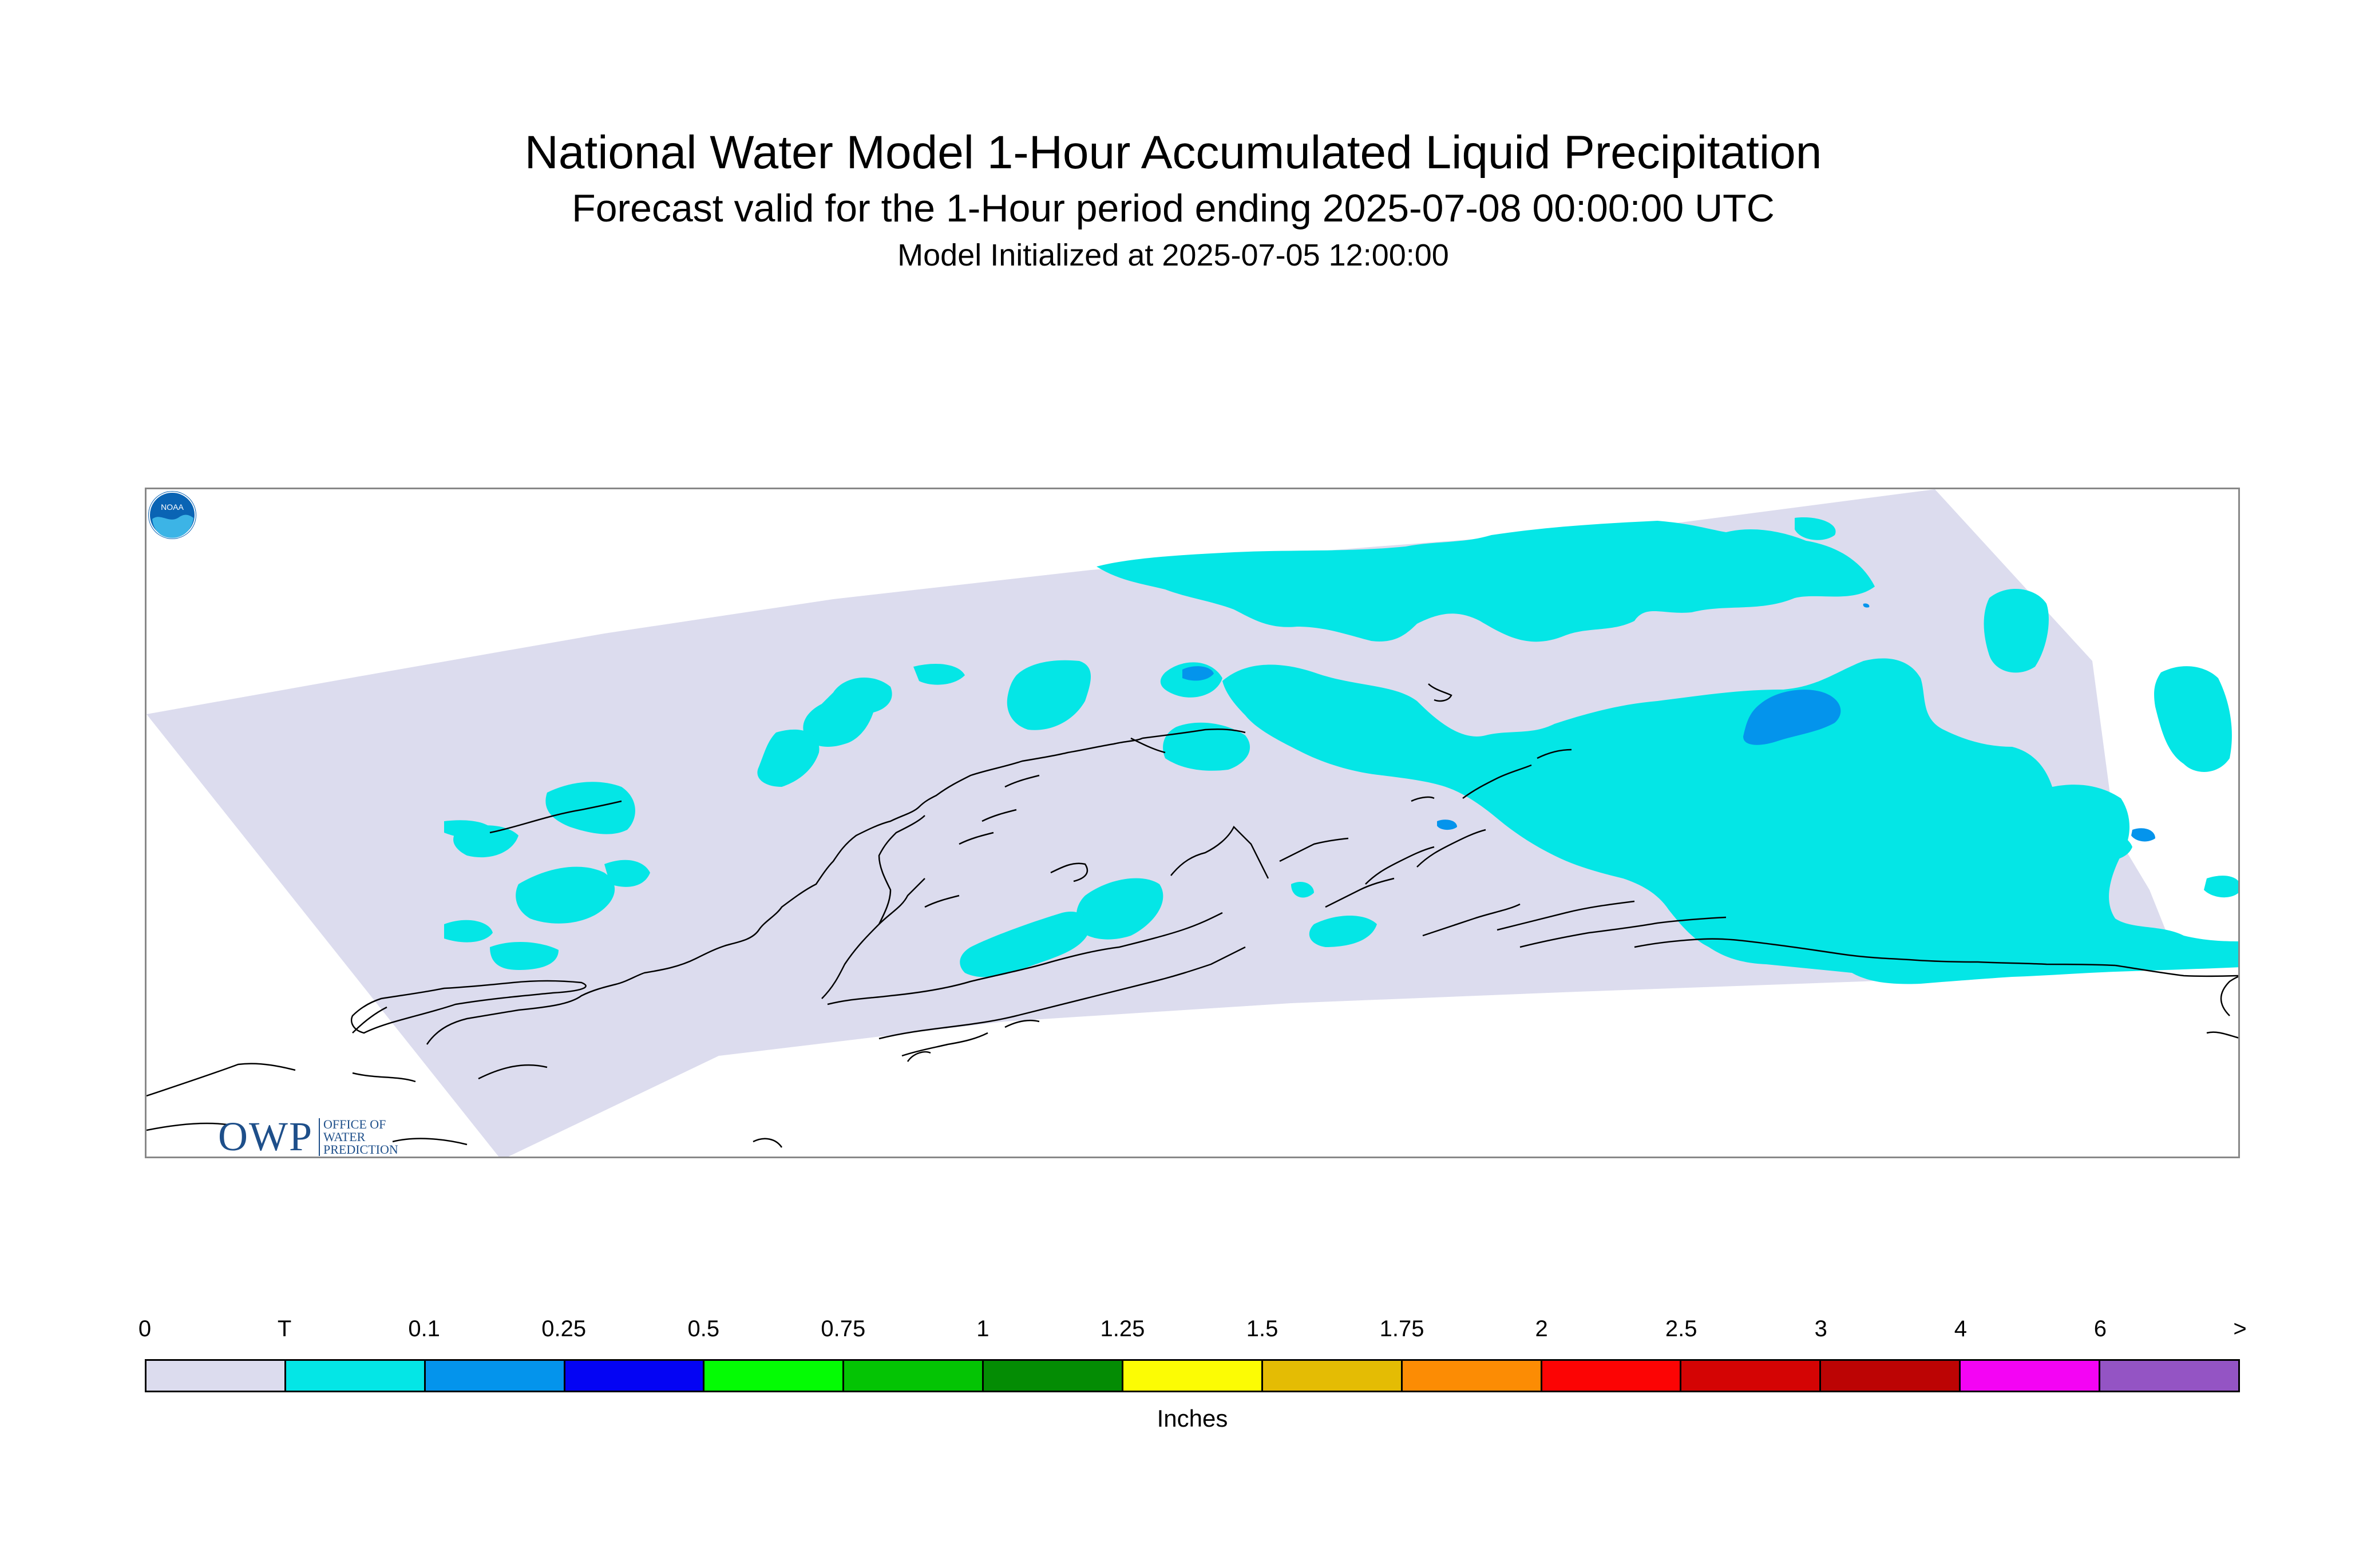 The width and height of the screenshot is (2375, 1568). I want to click on owp-logo: OWP OFFICE OF WATER PREDICTION, so click(308, 1135).